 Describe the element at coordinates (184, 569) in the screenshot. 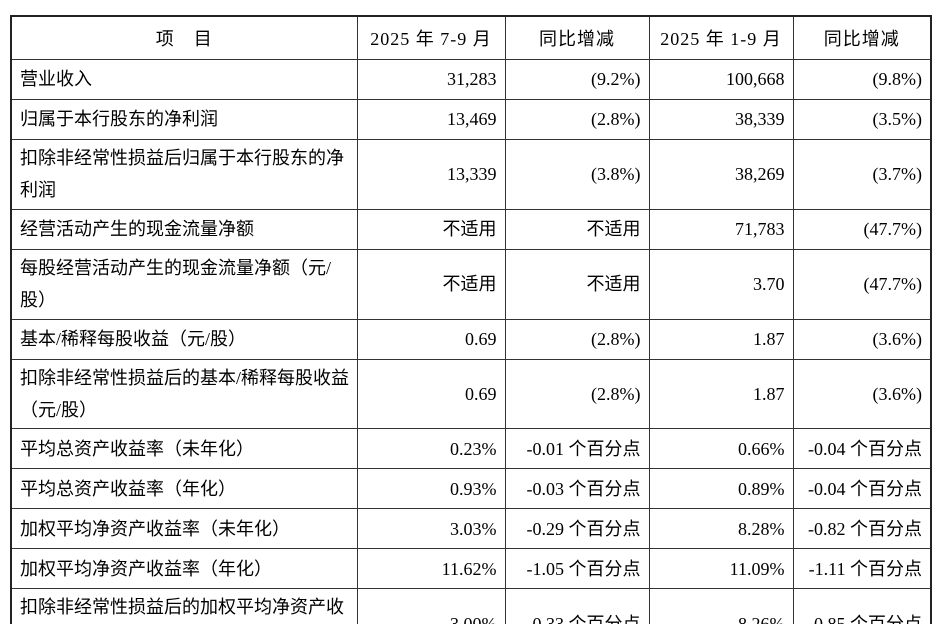

I see `row-label: 加权平均净资产收益率（年化）` at that location.